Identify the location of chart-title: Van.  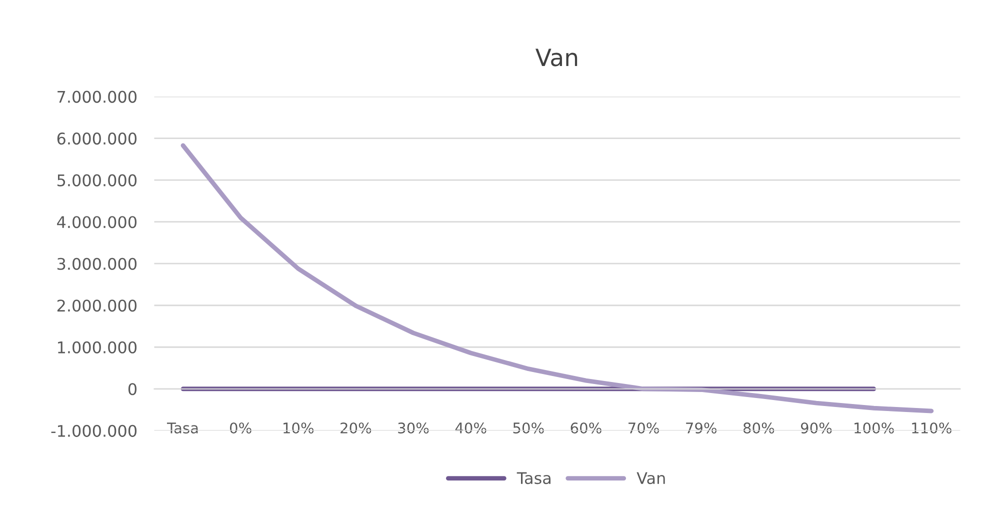
(557, 57).